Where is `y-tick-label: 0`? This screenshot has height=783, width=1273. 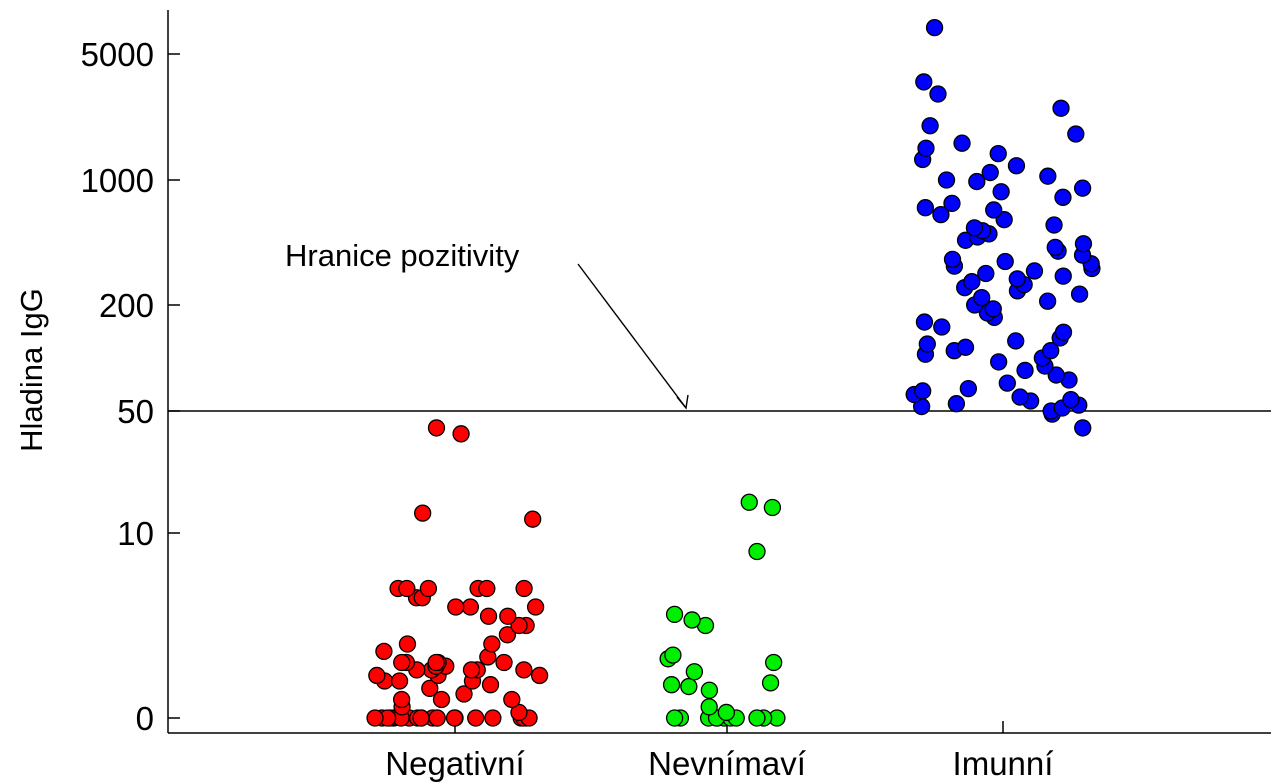 y-tick-label: 0 is located at coordinates (145, 718).